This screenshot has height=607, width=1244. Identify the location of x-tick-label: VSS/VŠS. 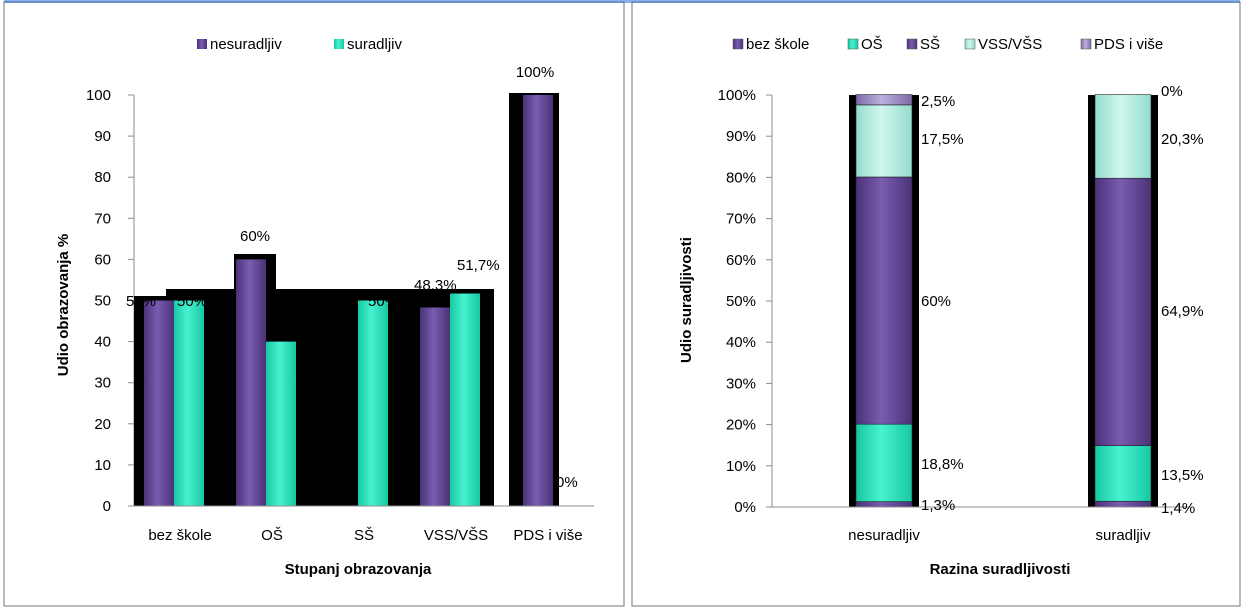
(456, 535).